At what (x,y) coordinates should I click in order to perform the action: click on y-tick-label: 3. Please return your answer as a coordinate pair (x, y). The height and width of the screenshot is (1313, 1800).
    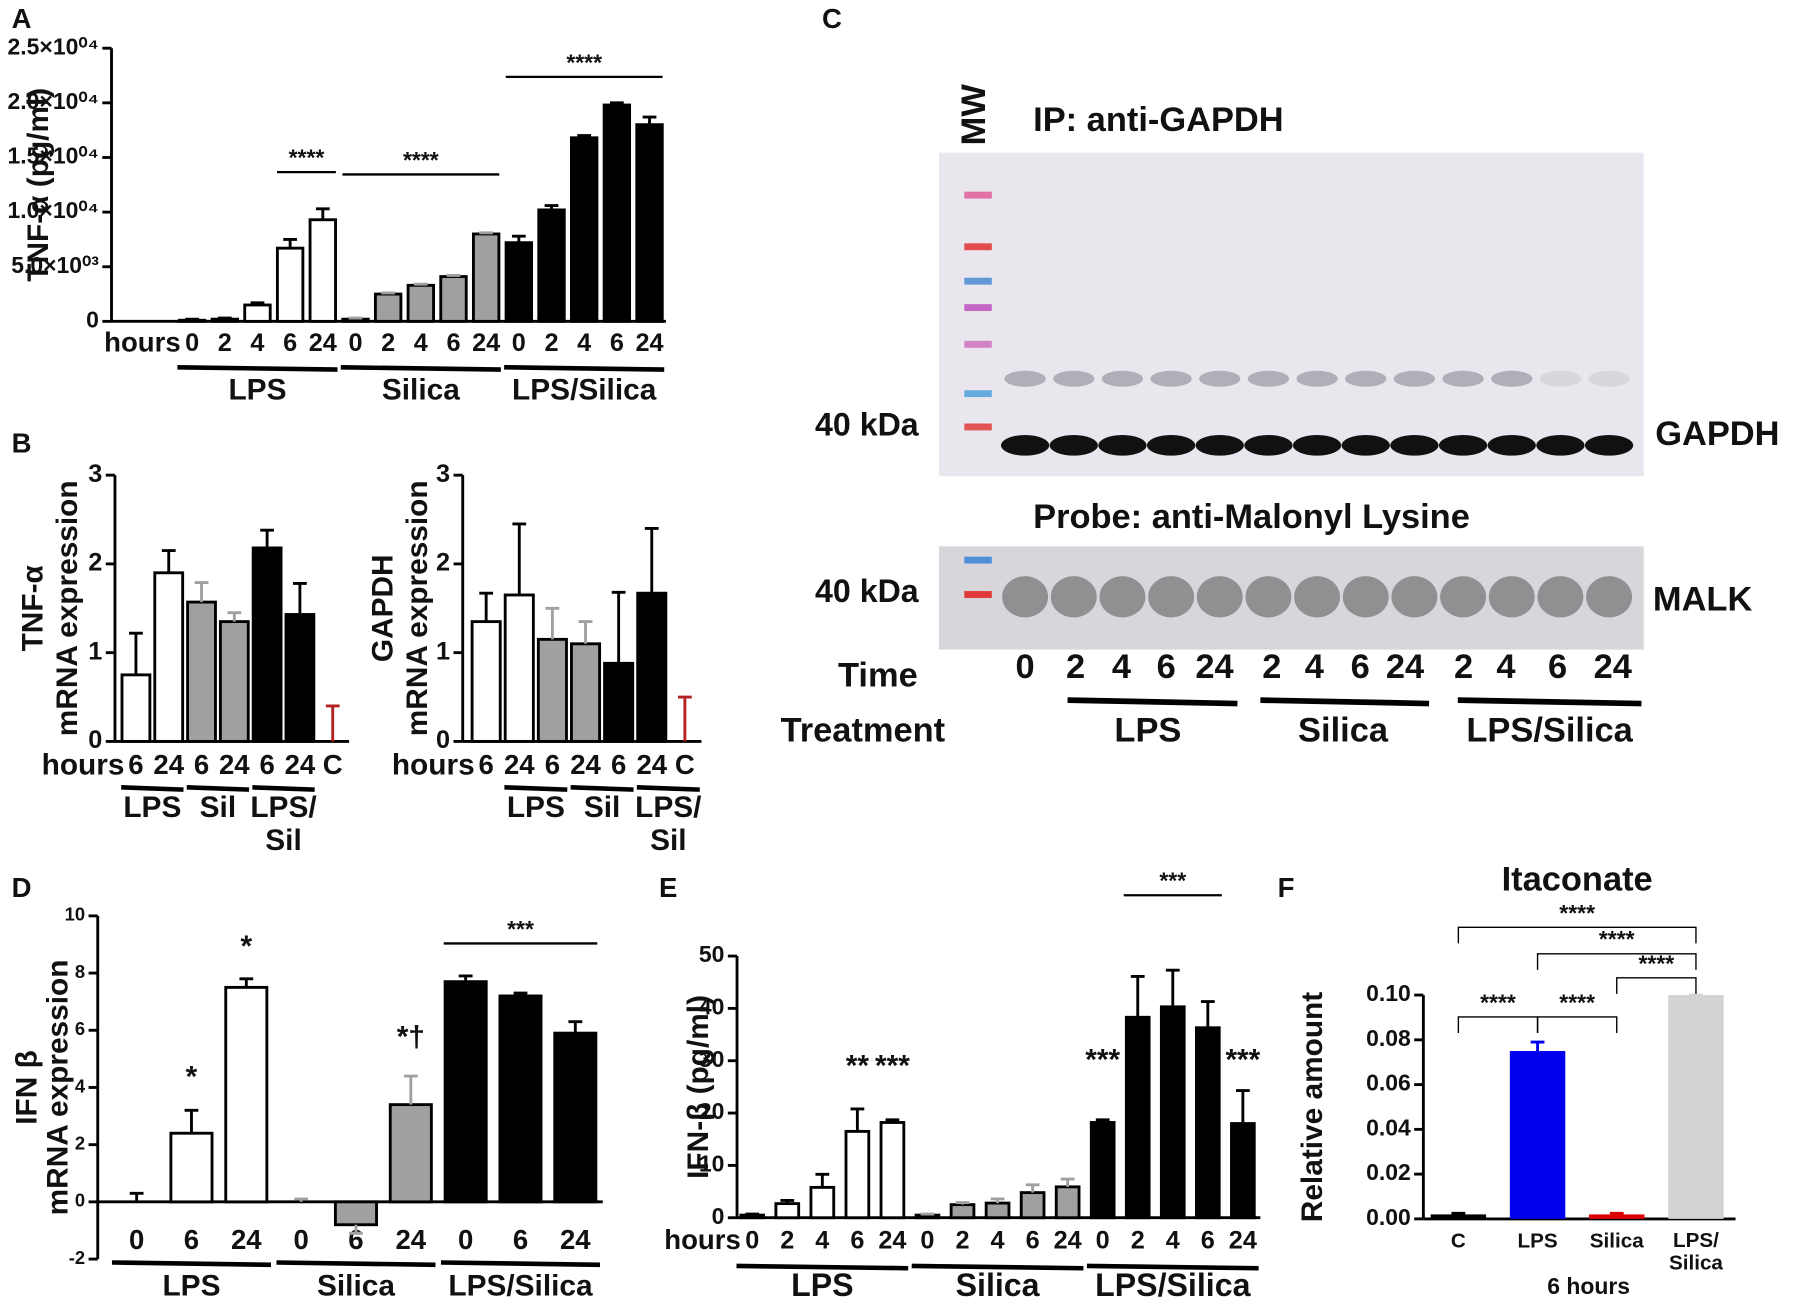
    Looking at the image, I should click on (443, 474).